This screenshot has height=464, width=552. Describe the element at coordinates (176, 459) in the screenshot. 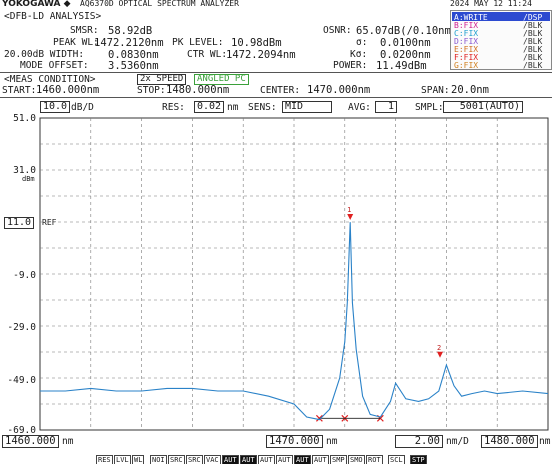

I see `softkey-src-4: SRC` at that location.